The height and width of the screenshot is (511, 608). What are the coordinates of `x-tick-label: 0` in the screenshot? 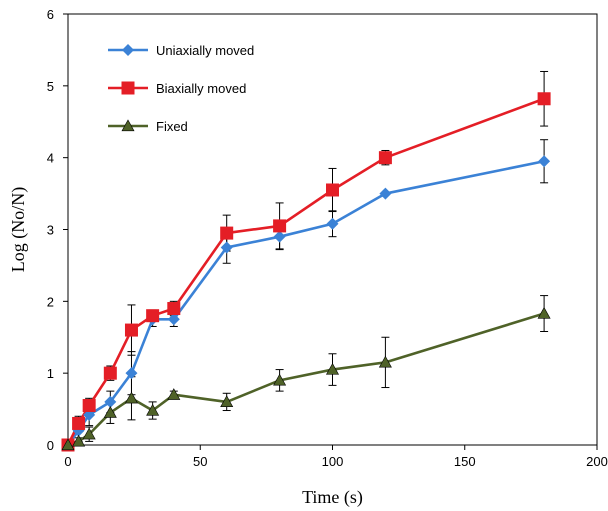 It's located at (67, 461).